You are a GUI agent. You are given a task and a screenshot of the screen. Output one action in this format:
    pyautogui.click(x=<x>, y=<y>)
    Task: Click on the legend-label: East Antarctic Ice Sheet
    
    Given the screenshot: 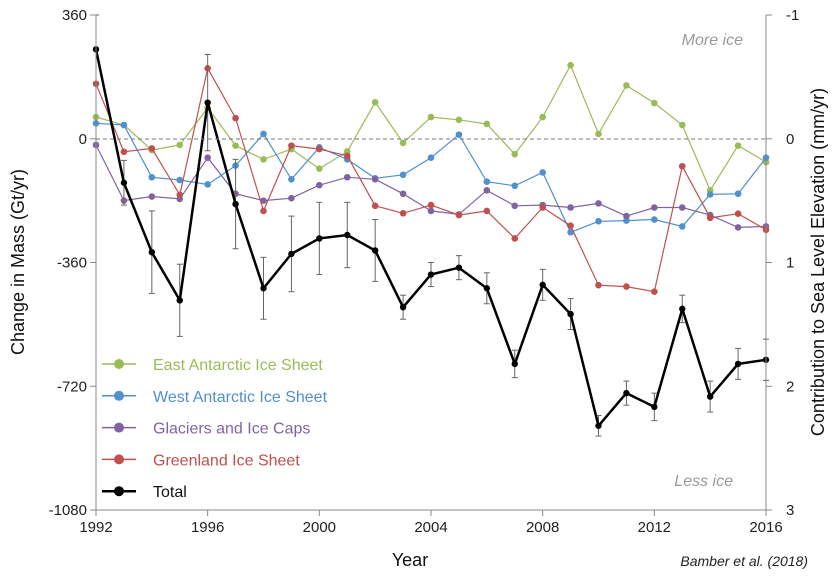 What is the action you would take?
    pyautogui.click(x=238, y=365)
    